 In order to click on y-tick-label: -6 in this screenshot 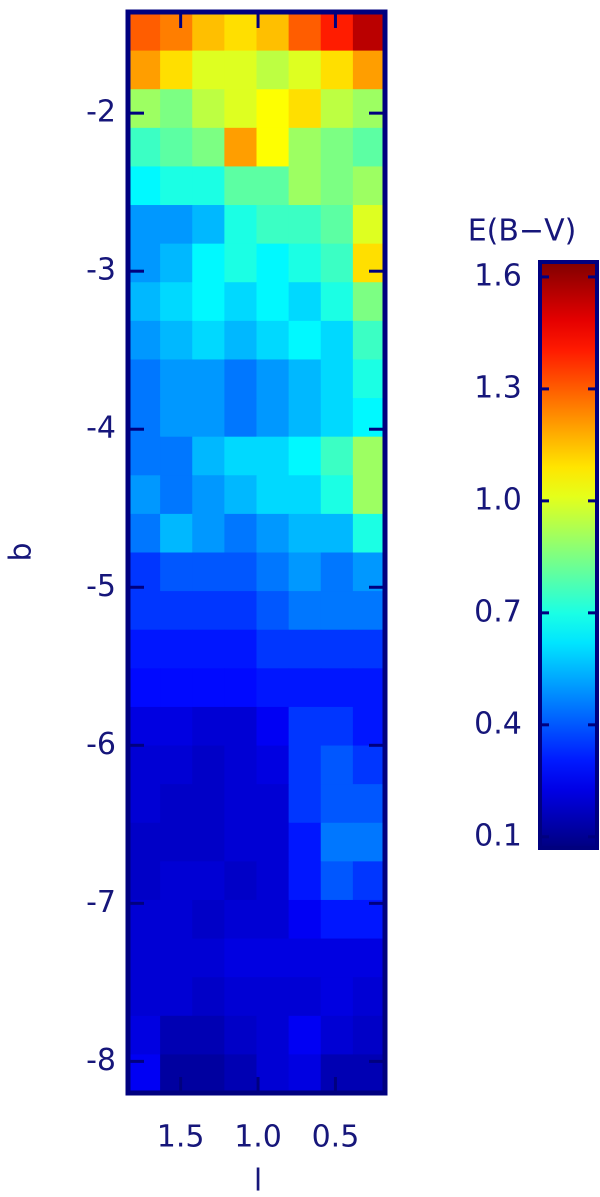, I will do `click(101, 744)`.